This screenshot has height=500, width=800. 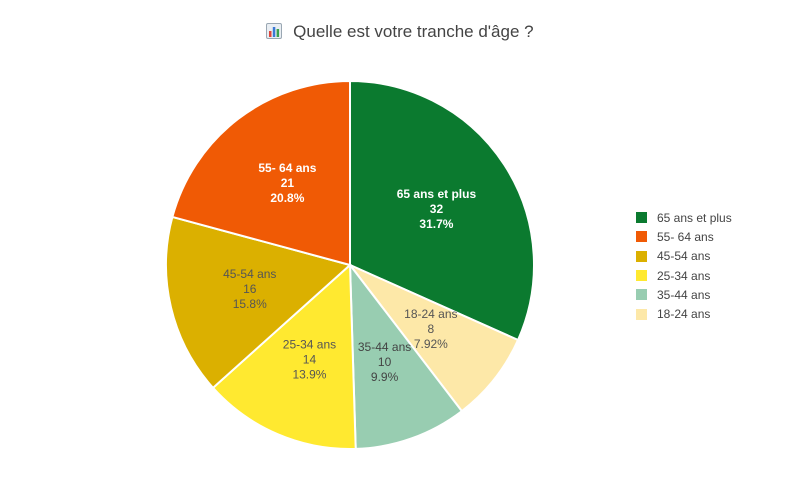 I want to click on pie-label-name: 65 ans et plus, so click(x=437, y=194).